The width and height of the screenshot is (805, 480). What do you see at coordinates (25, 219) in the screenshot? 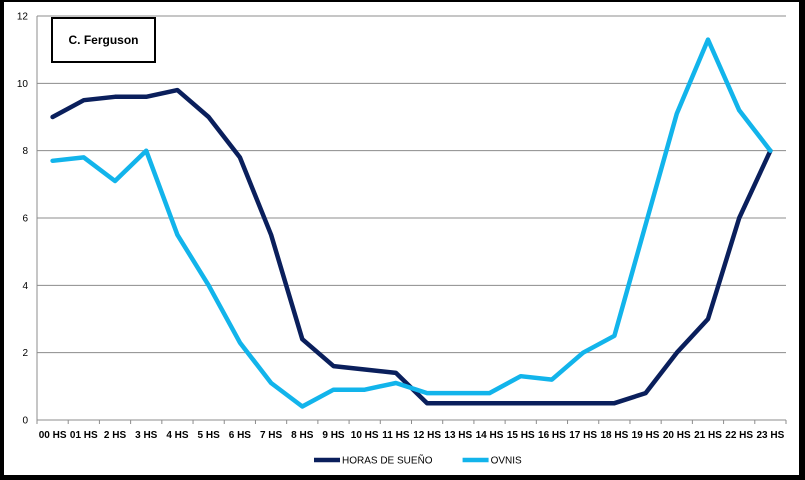
I see `y-tick-label: 6` at bounding box center [25, 219].